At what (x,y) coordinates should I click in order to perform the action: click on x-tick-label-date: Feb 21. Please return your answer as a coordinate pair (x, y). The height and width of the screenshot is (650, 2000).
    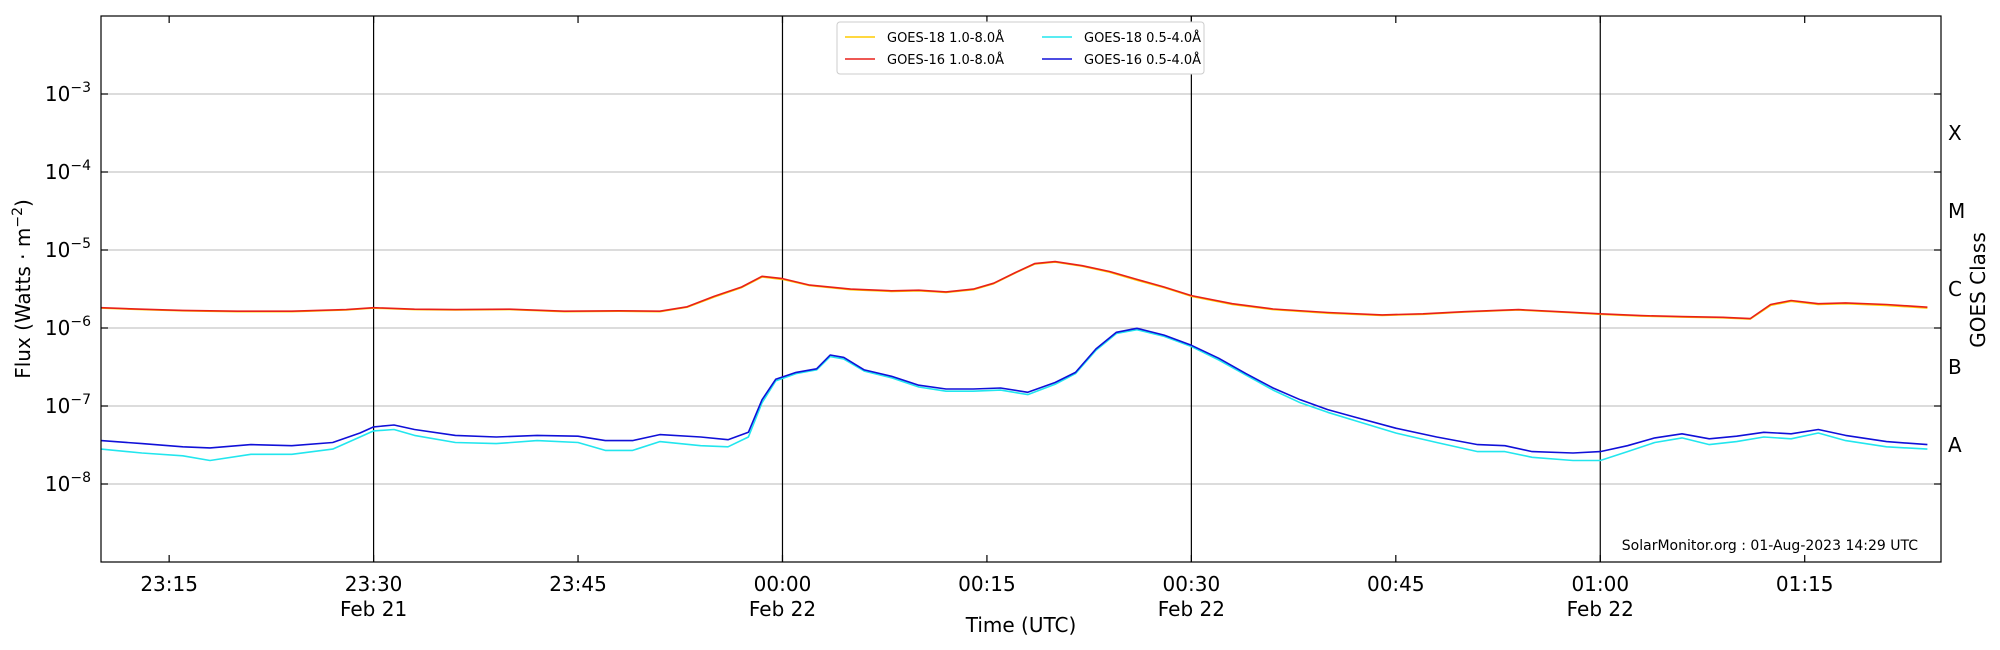
    Looking at the image, I should click on (373, 609).